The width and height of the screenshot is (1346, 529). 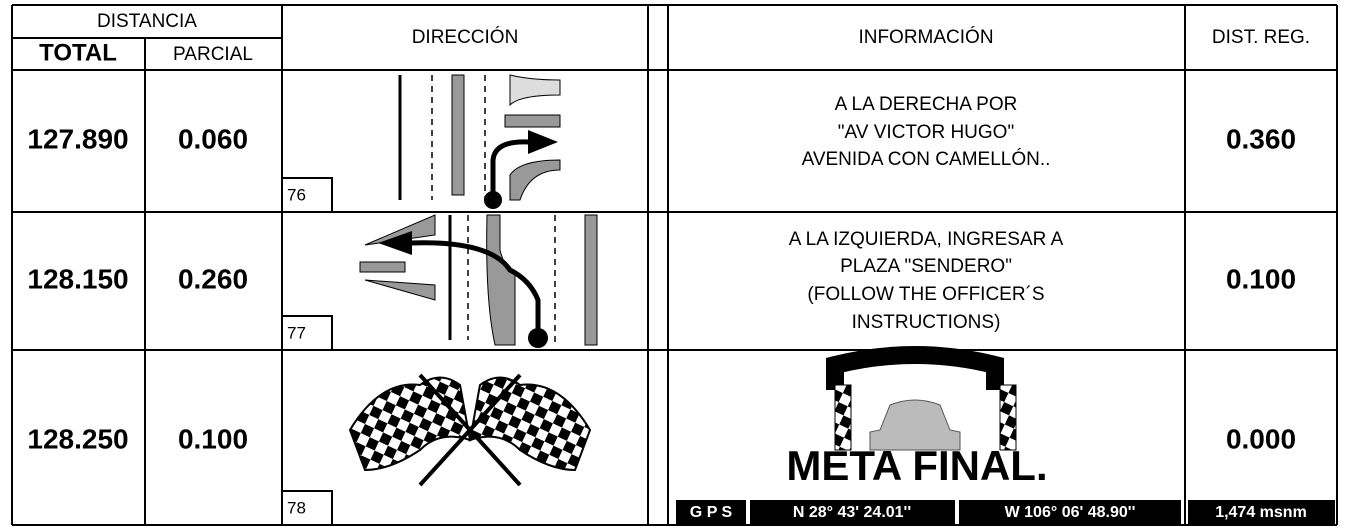 I want to click on total: 127.890, so click(x=77, y=138).